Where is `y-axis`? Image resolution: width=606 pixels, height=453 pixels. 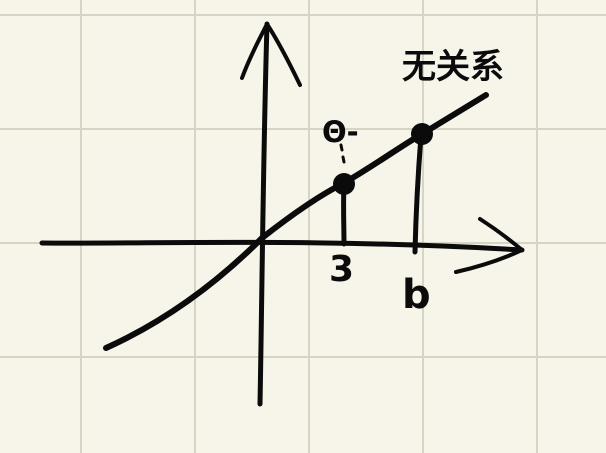
y-axis is located at coordinates (263, 214).